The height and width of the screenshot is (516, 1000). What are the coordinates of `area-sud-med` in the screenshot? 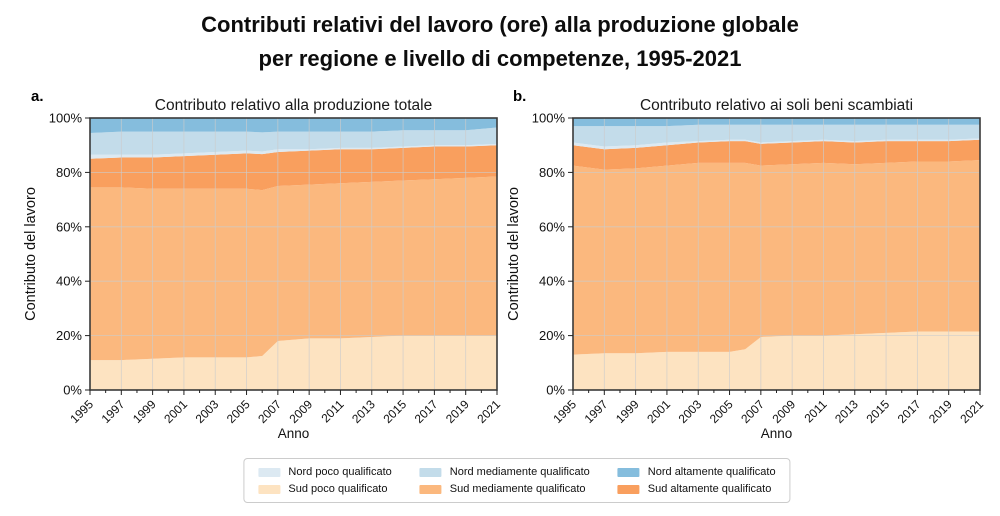 It's located at (293, 268).